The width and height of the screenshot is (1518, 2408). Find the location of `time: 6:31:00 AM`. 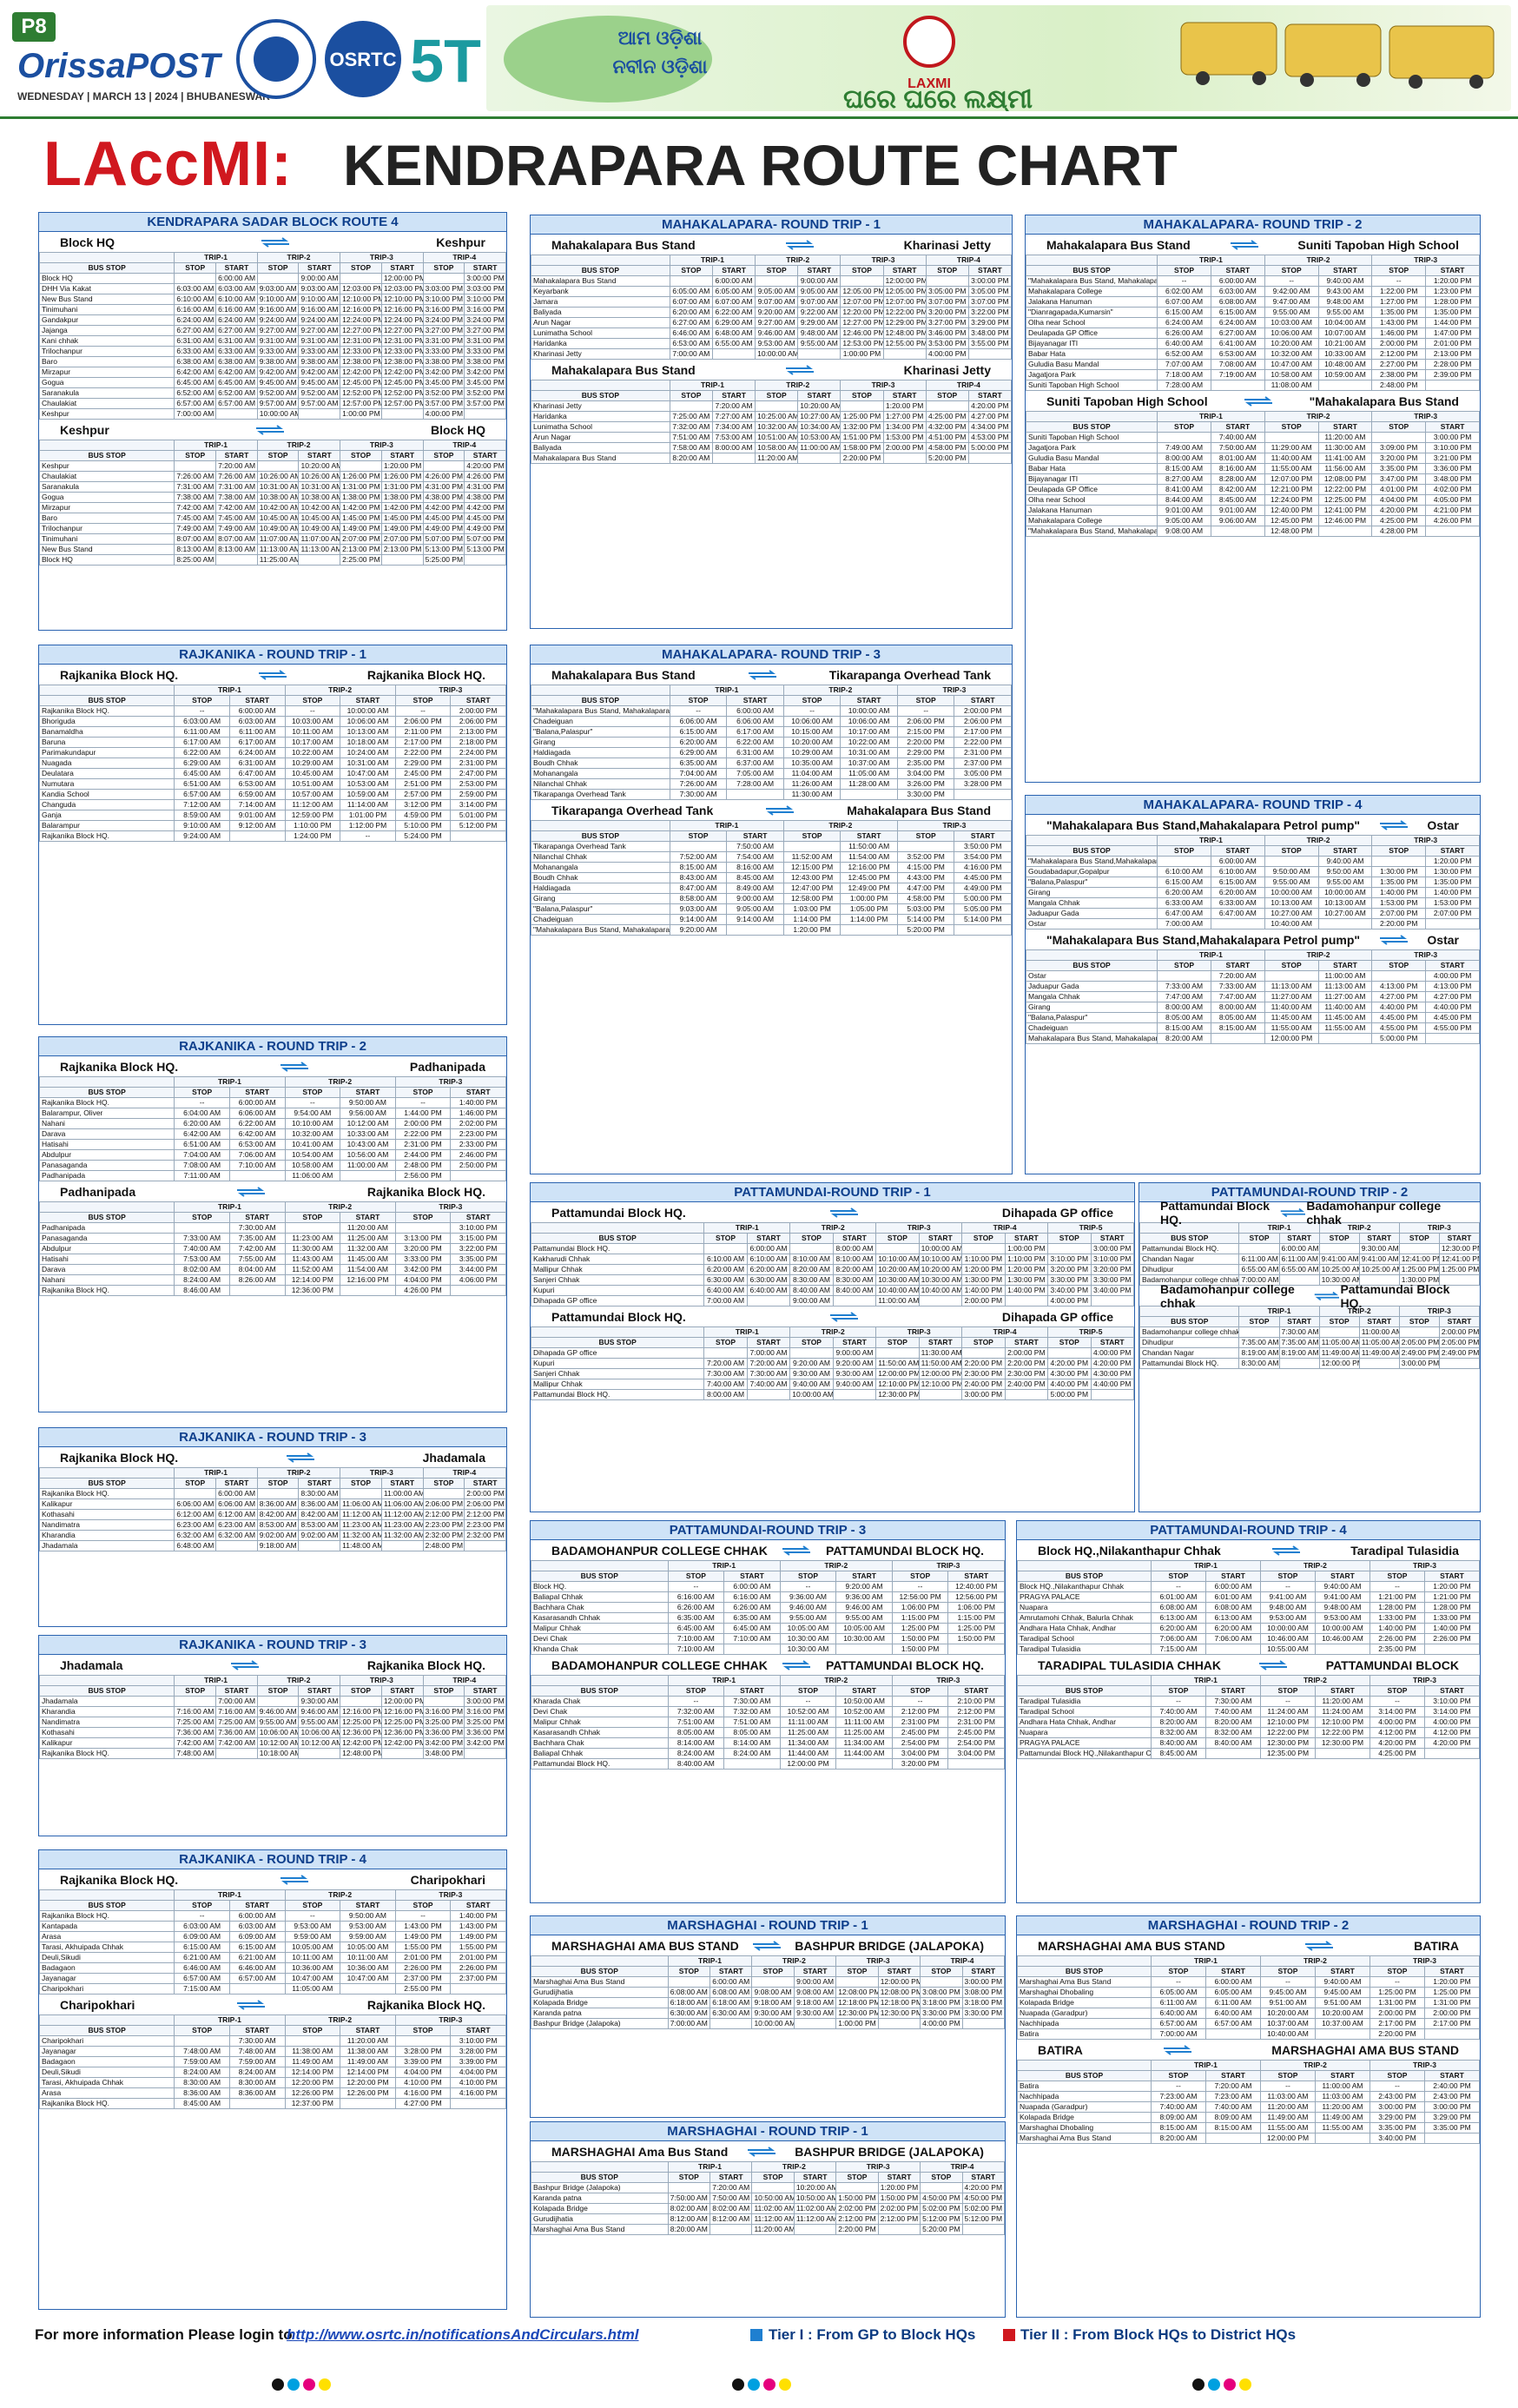

time: 6:31:00 AM is located at coordinates (257, 763).